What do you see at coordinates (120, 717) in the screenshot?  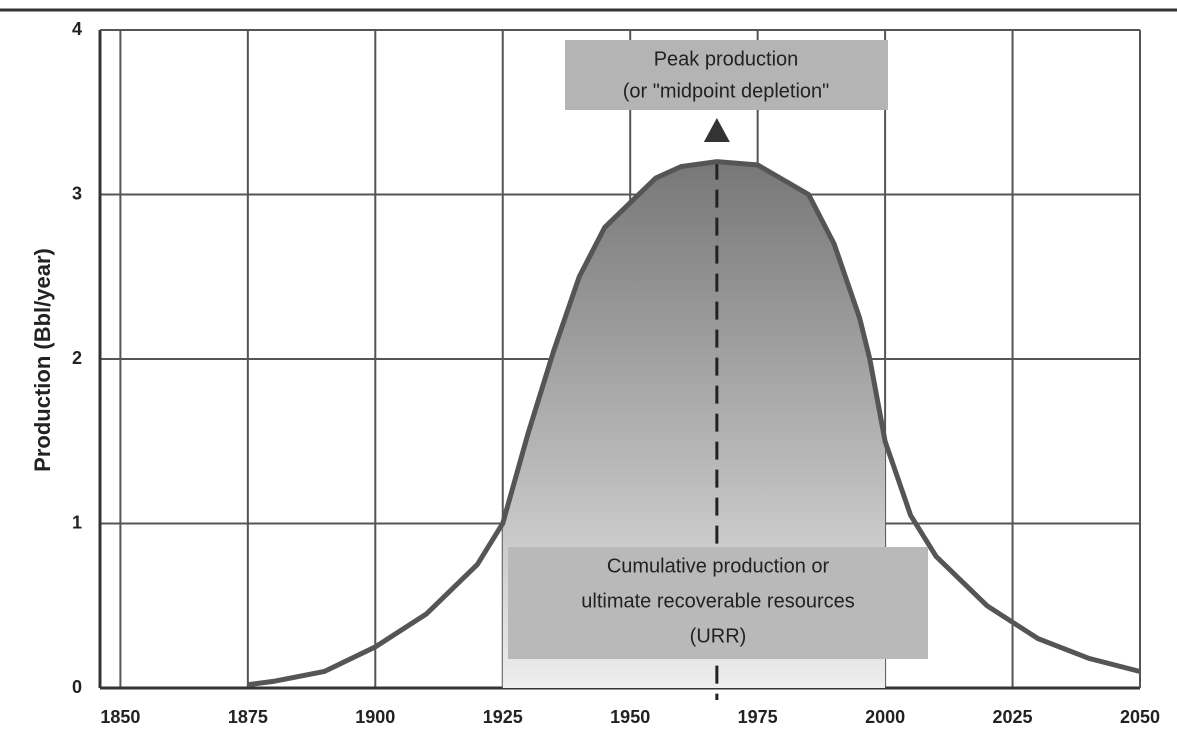 I see `x-tick-label: 1850` at bounding box center [120, 717].